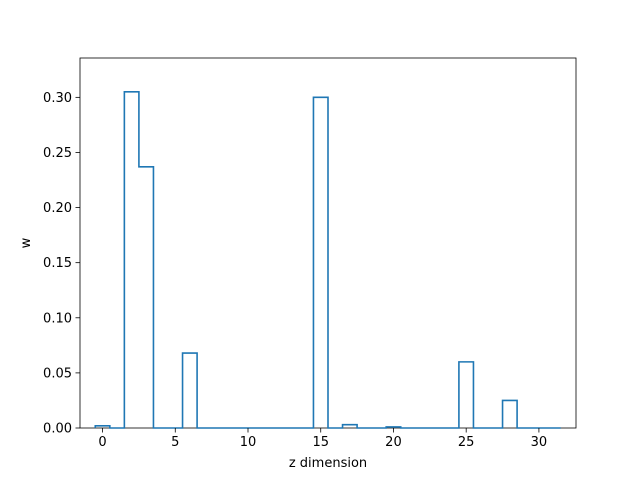 This screenshot has width=640, height=480. Describe the element at coordinates (248, 442) in the screenshot. I see `x-tick-label: 10` at that location.